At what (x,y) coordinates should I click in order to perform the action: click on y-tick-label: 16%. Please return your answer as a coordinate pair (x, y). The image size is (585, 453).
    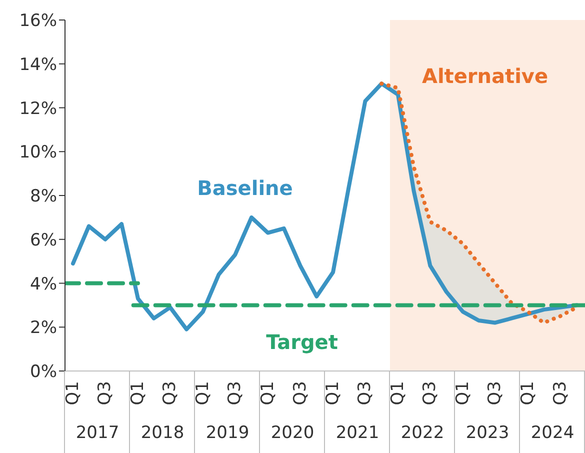
    Looking at the image, I should click on (38, 21).